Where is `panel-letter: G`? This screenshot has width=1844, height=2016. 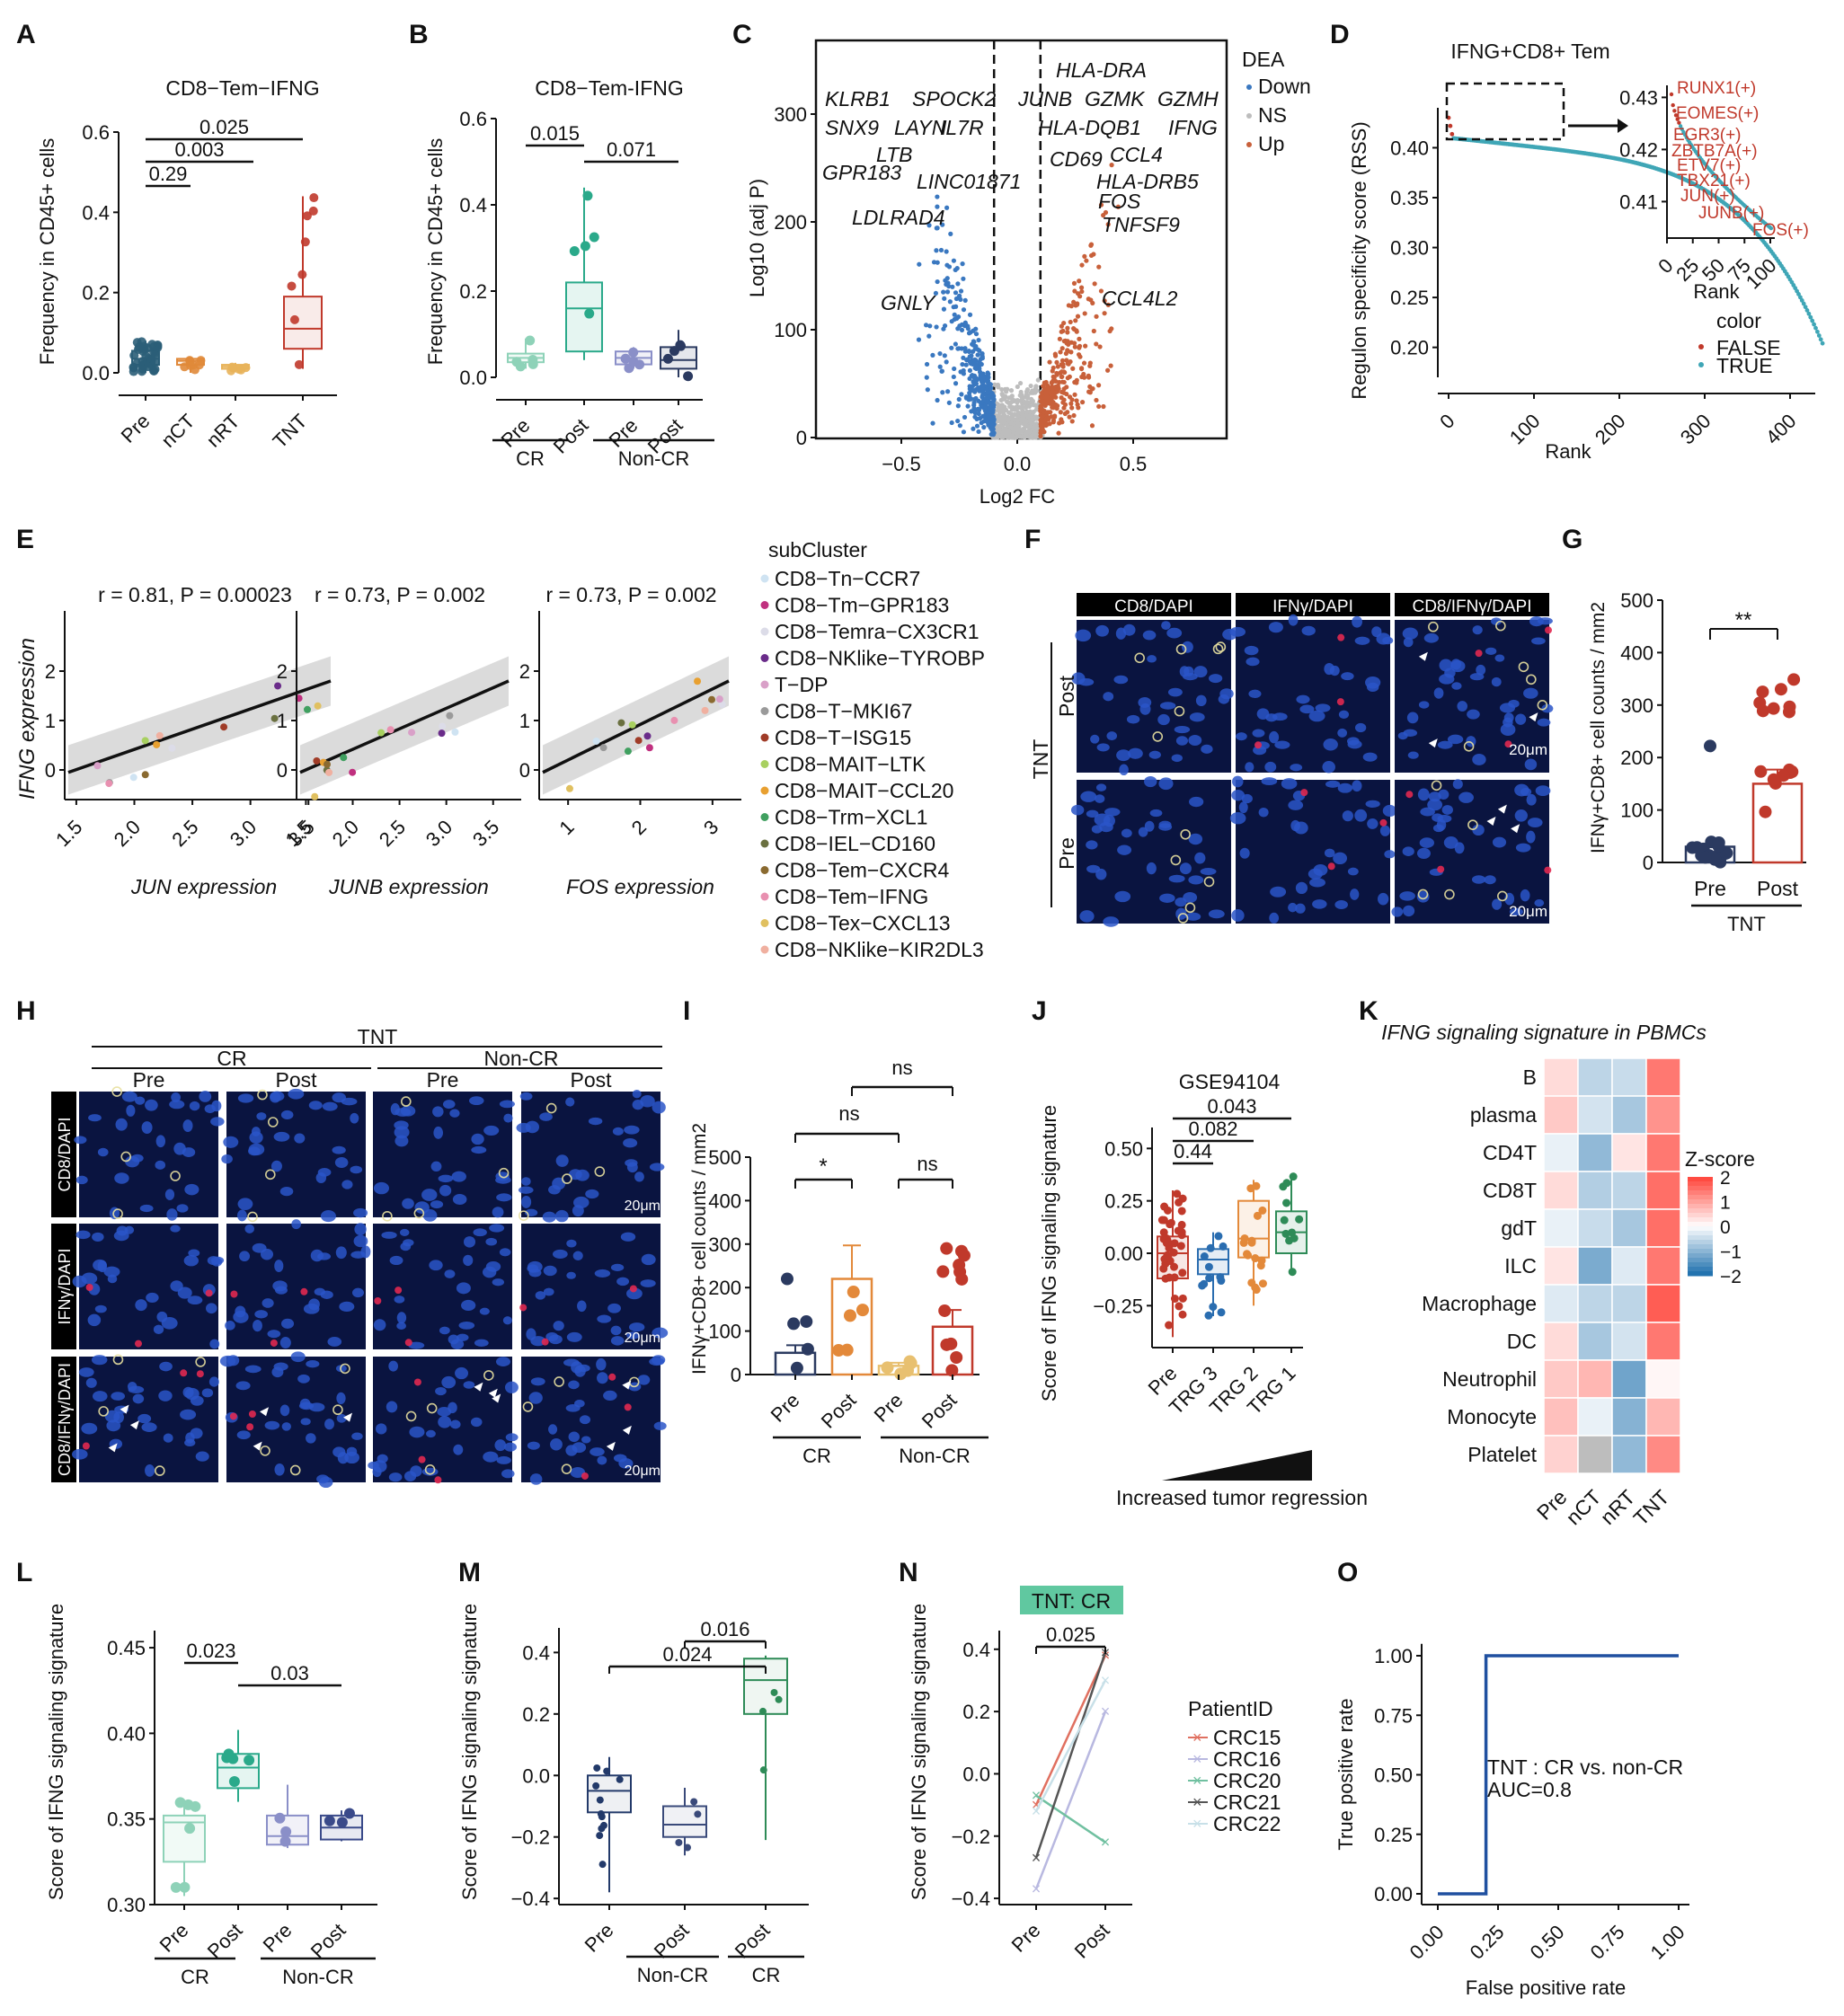
panel-letter: G is located at coordinates (1572, 539).